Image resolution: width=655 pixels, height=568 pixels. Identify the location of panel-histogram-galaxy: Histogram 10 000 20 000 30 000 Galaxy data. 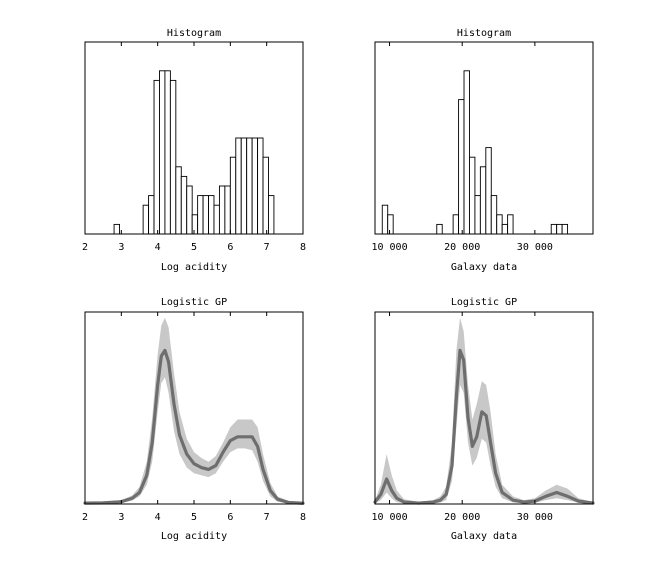
(482, 150).